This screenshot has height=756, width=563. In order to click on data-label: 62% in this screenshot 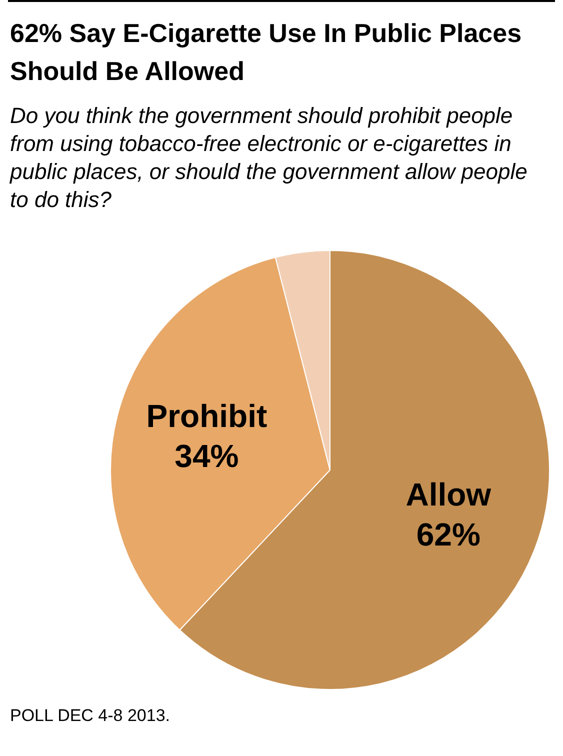, I will do `click(448, 534)`.